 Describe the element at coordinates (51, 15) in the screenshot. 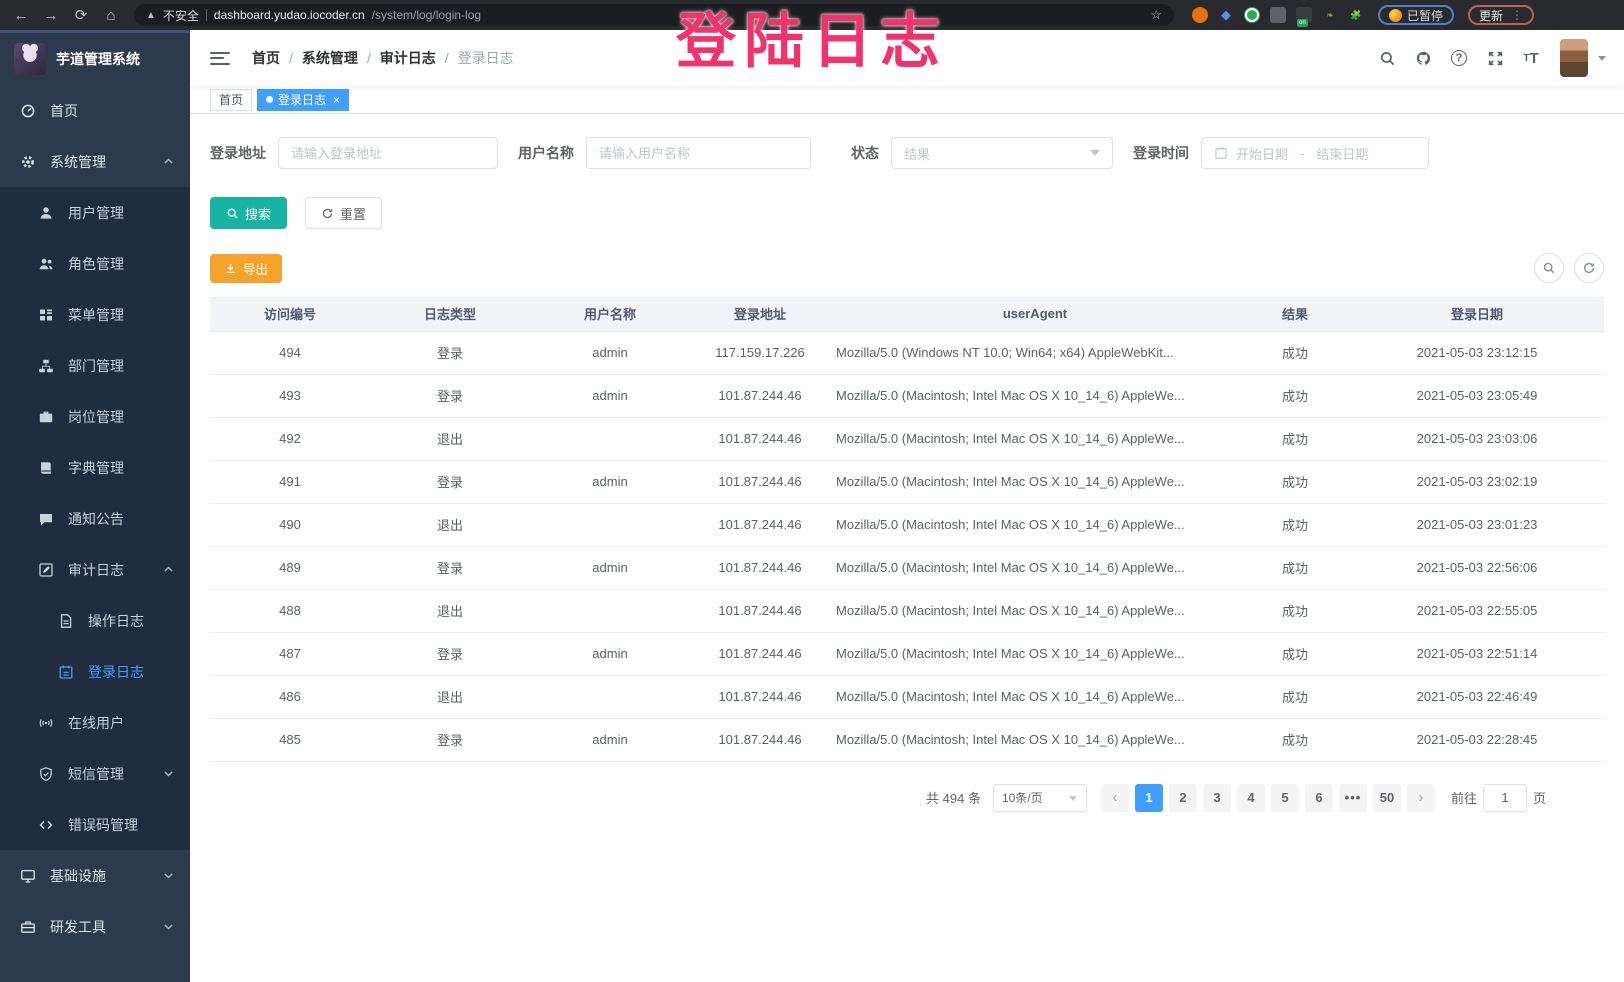

I see `browser-forward-icon: →` at that location.